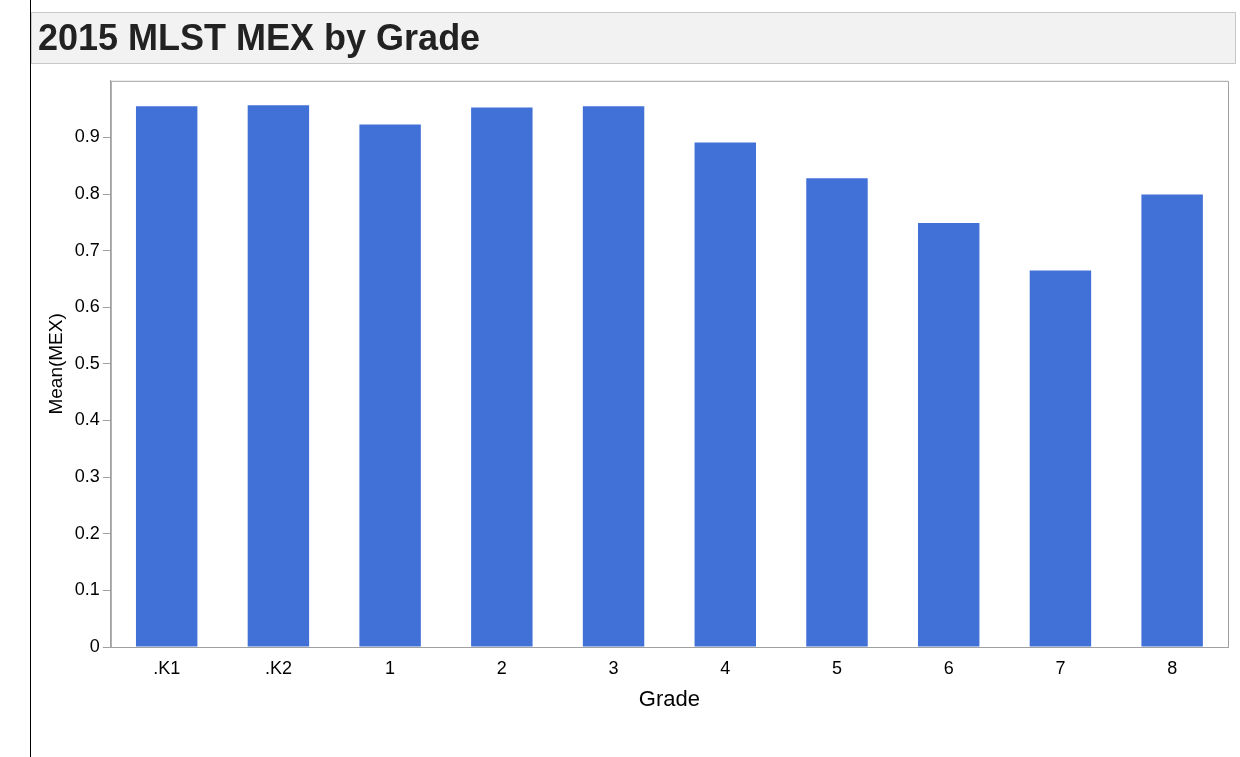 The image size is (1240, 757). Describe the element at coordinates (87, 306) in the screenshot. I see `y-tick-label: 0.6` at that location.